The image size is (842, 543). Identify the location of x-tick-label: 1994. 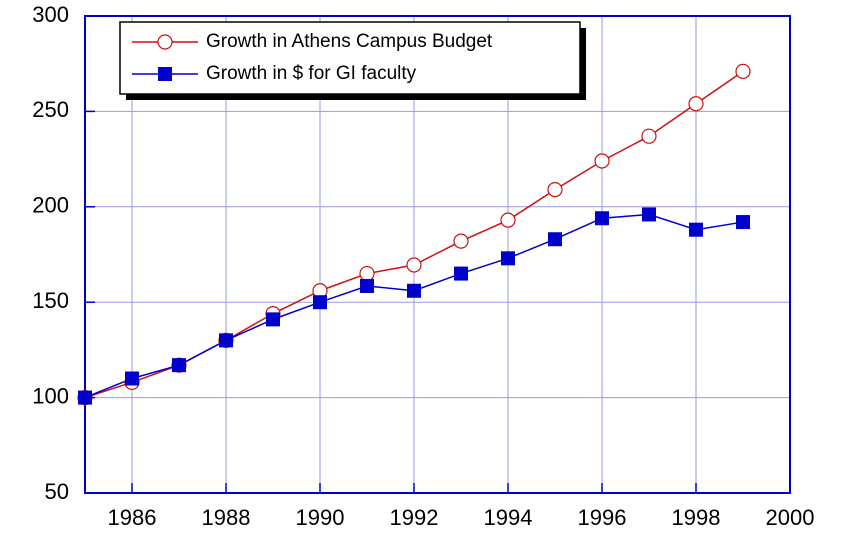
(508, 517).